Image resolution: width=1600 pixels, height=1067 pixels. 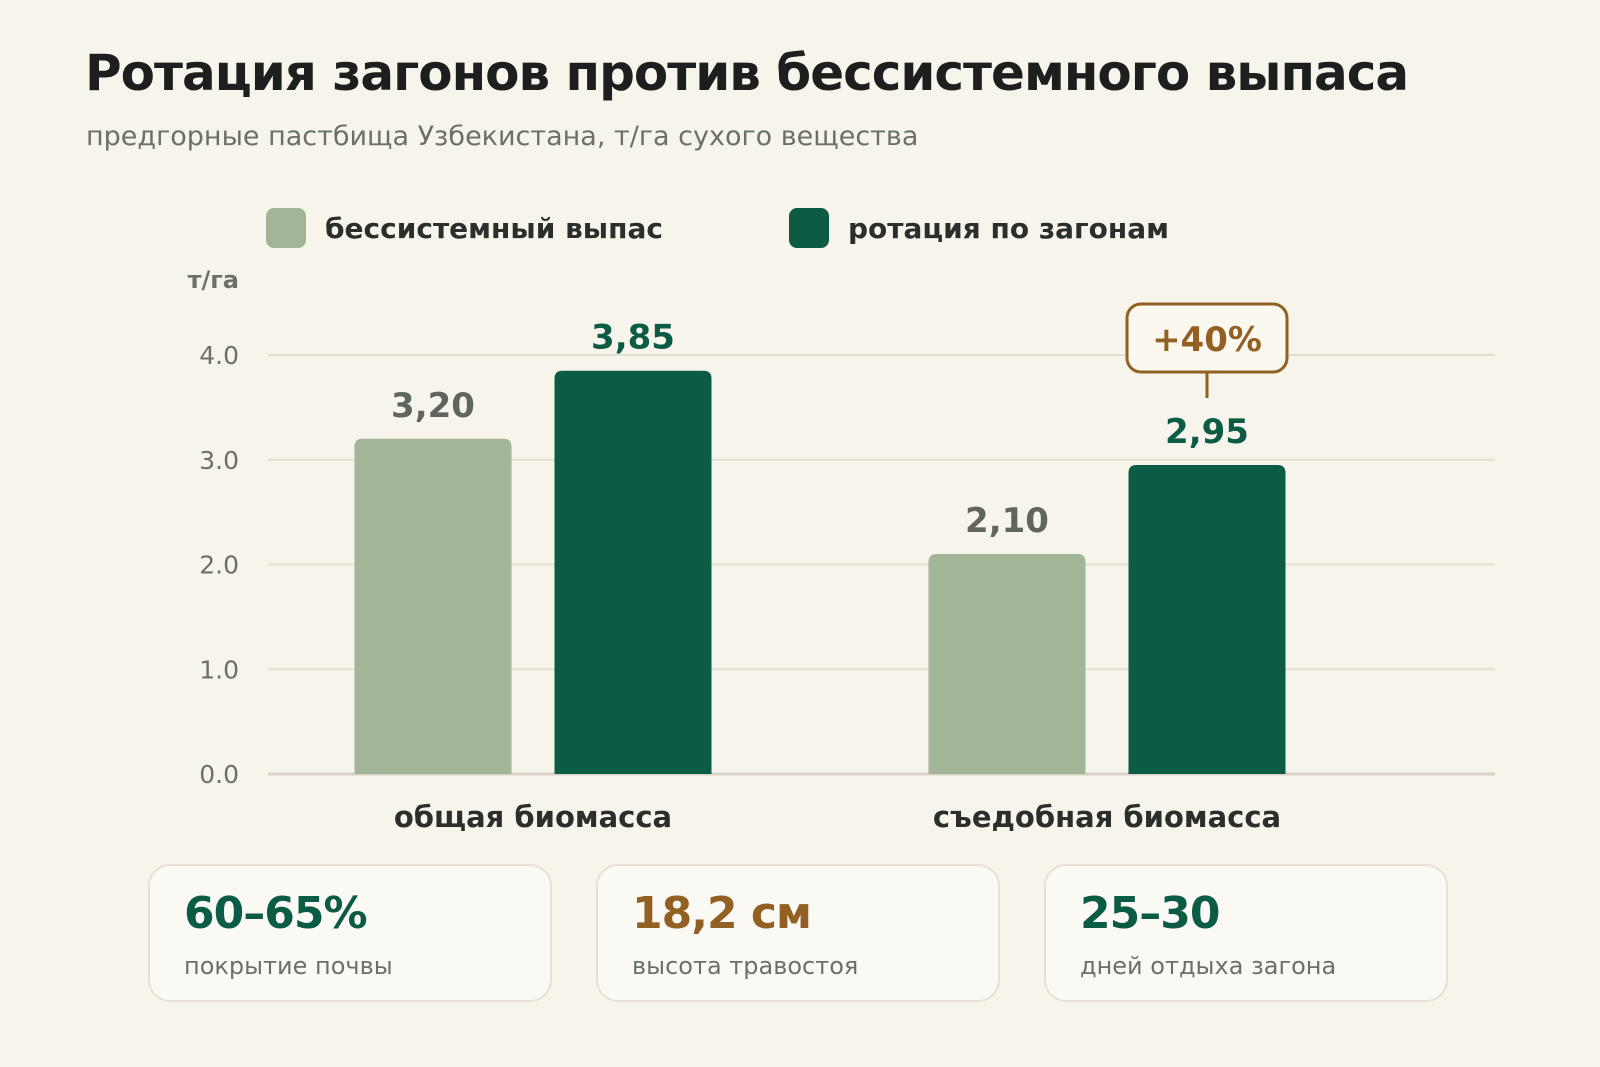 I want to click on stat-card-grass-height: 18,2 см высота травостоя, so click(x=798, y=933).